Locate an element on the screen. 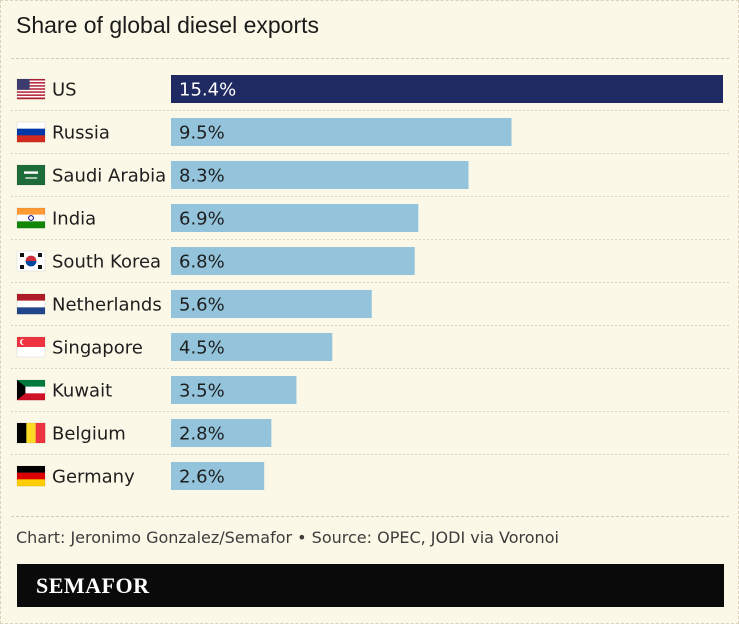 This screenshot has height=624, width=739. netherlands-flag-icon is located at coordinates (31, 304).